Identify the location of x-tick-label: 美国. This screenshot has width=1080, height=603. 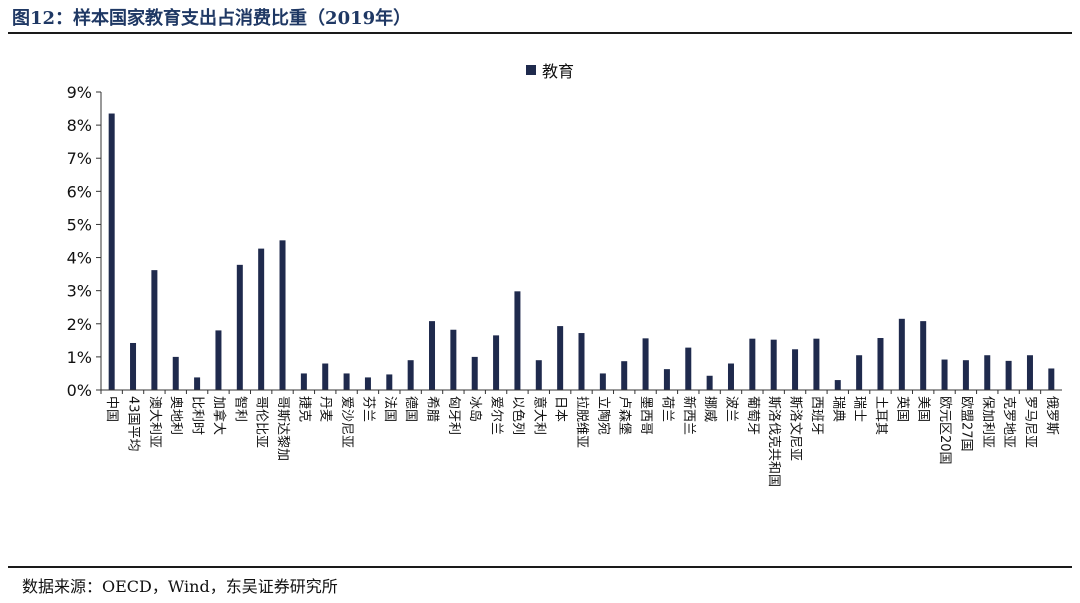
(923, 409).